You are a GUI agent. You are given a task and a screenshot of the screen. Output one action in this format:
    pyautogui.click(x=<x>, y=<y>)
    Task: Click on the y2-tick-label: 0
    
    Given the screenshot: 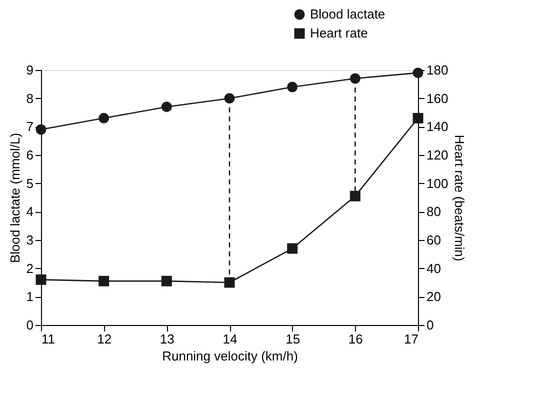 What is the action you would take?
    pyautogui.click(x=430, y=325)
    